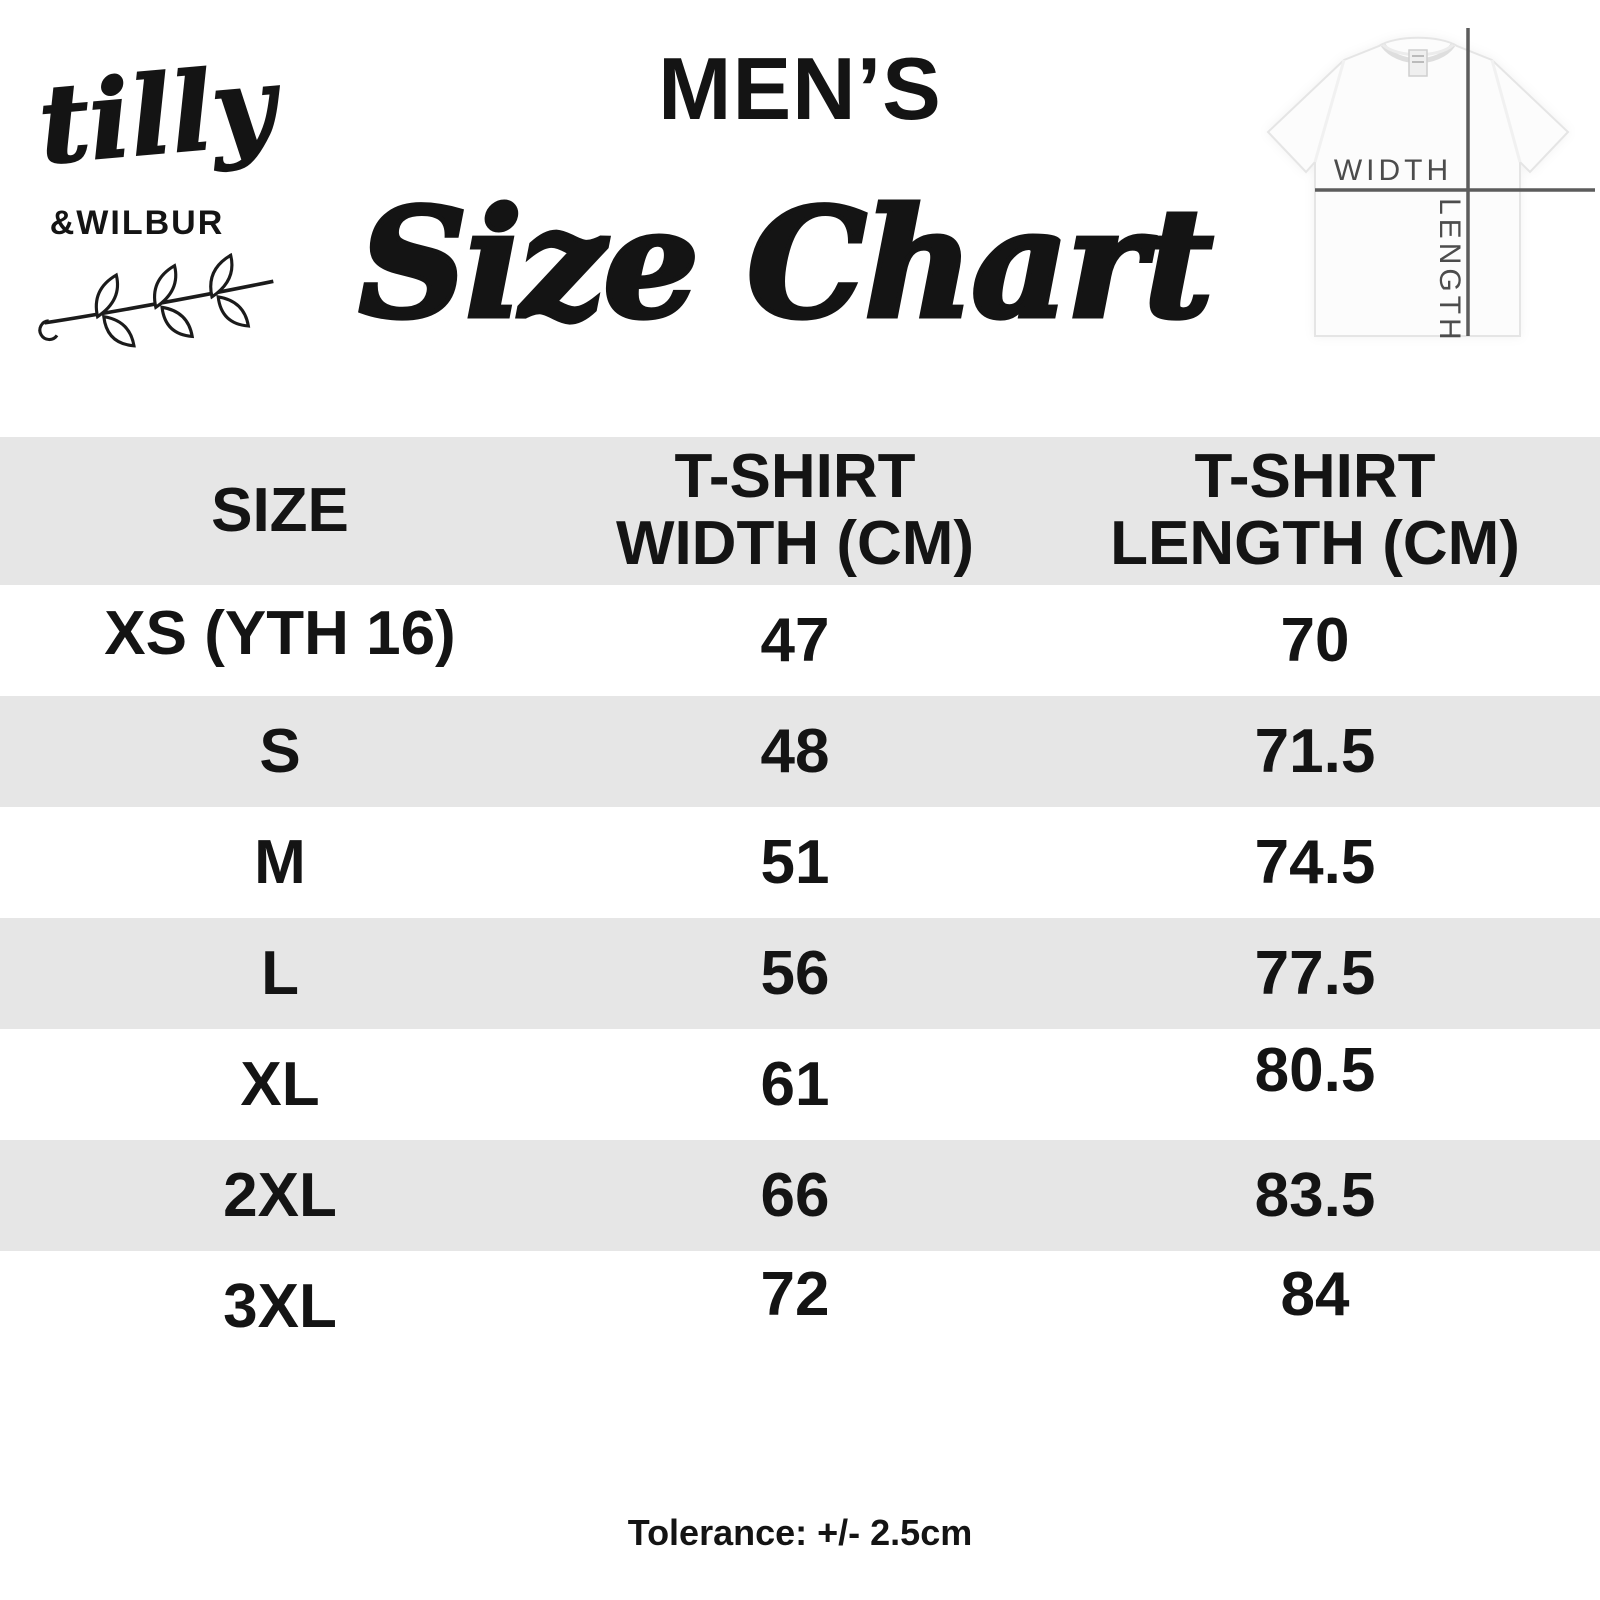 The width and height of the screenshot is (1600, 1600). Describe the element at coordinates (795, 751) in the screenshot. I see `width-cell: 48` at that location.